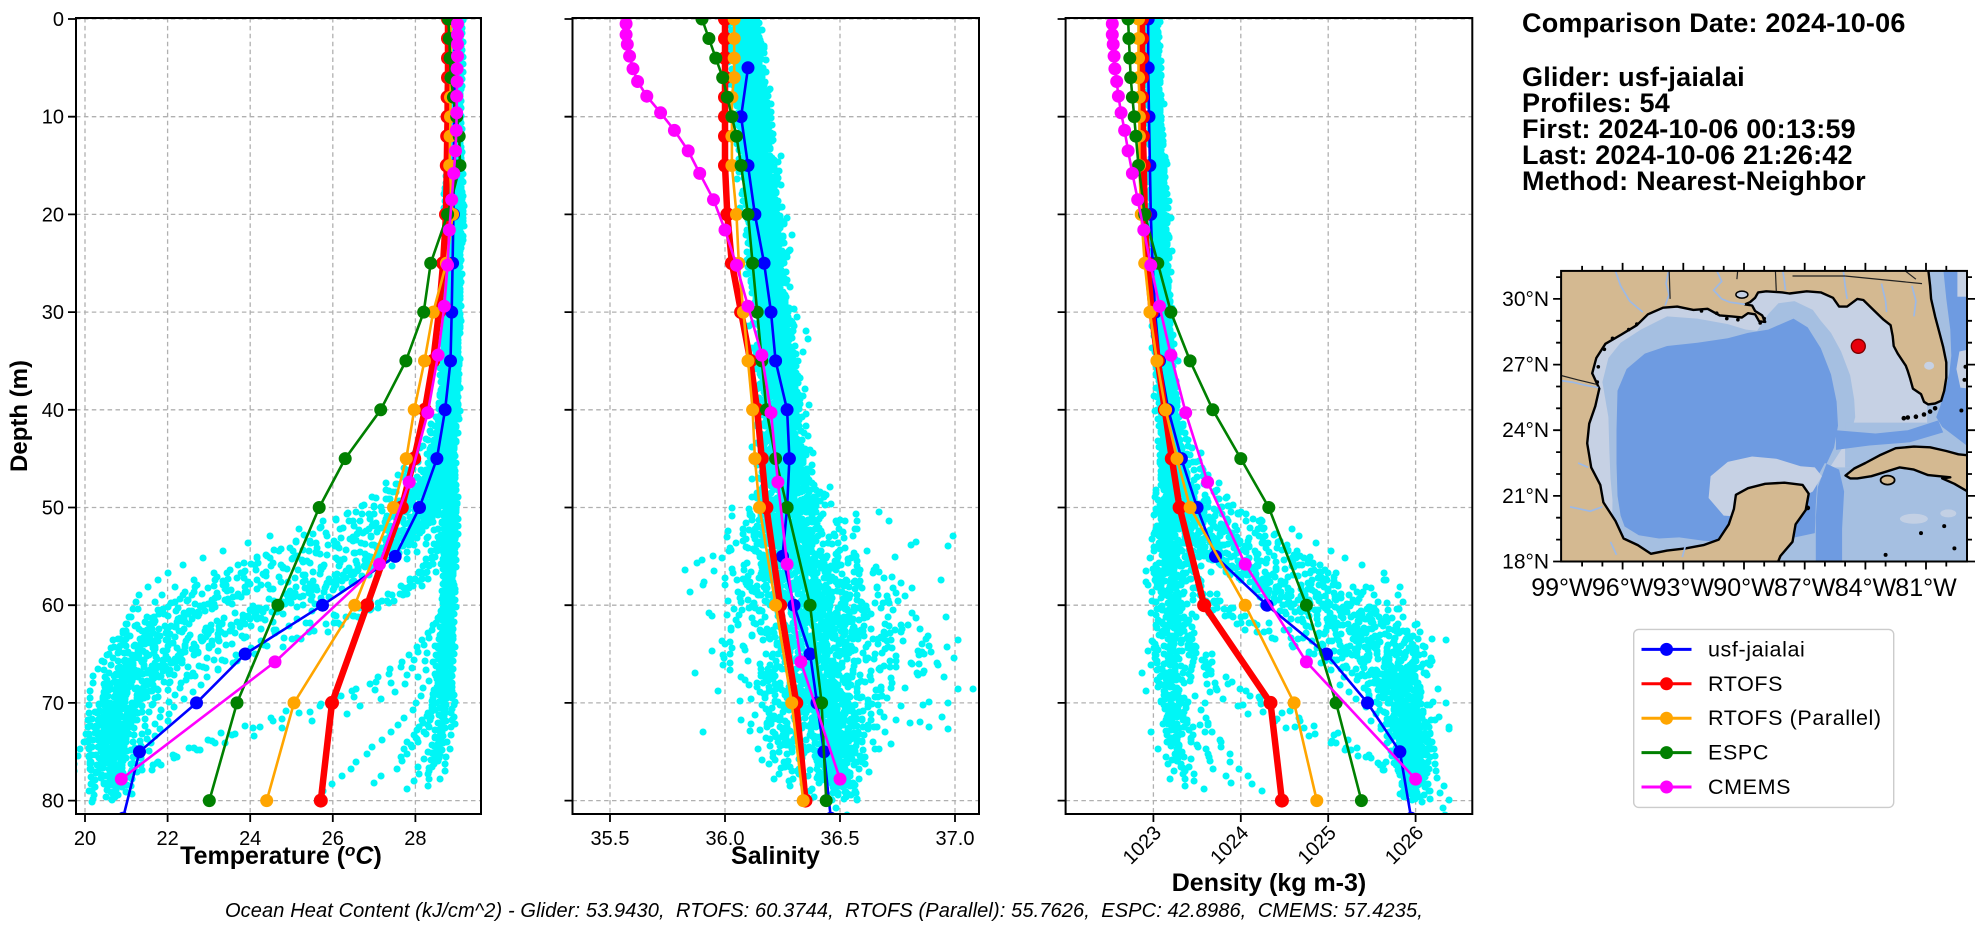 Image resolution: width=1978 pixels, height=934 pixels. Describe the element at coordinates (19, 416) in the screenshot. I see `svg-text: Depth (m)` at that location.